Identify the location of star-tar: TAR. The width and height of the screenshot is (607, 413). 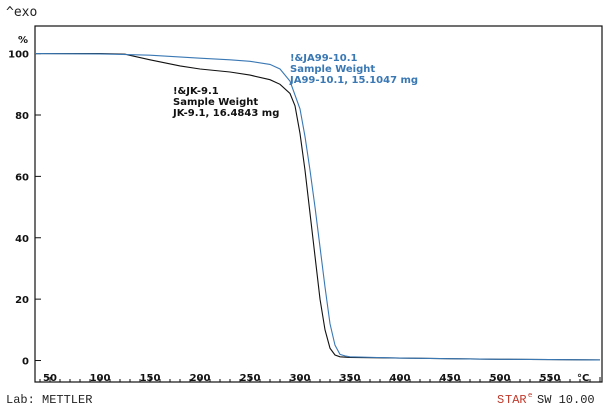
(516, 400).